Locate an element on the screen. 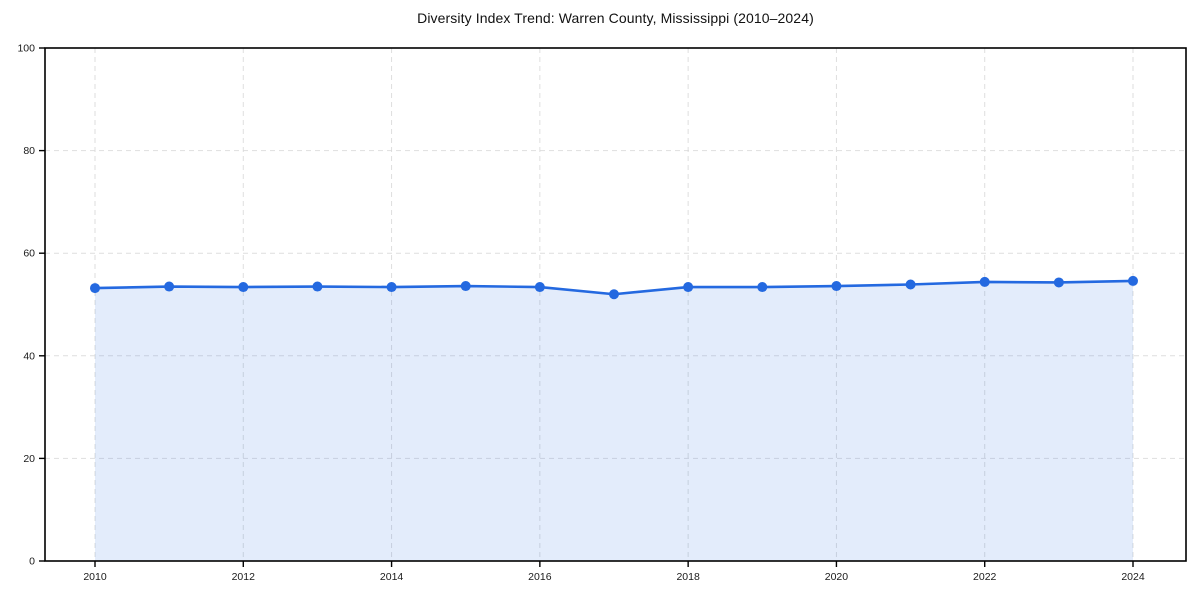  x-tick-label: 2024 is located at coordinates (1133, 577).